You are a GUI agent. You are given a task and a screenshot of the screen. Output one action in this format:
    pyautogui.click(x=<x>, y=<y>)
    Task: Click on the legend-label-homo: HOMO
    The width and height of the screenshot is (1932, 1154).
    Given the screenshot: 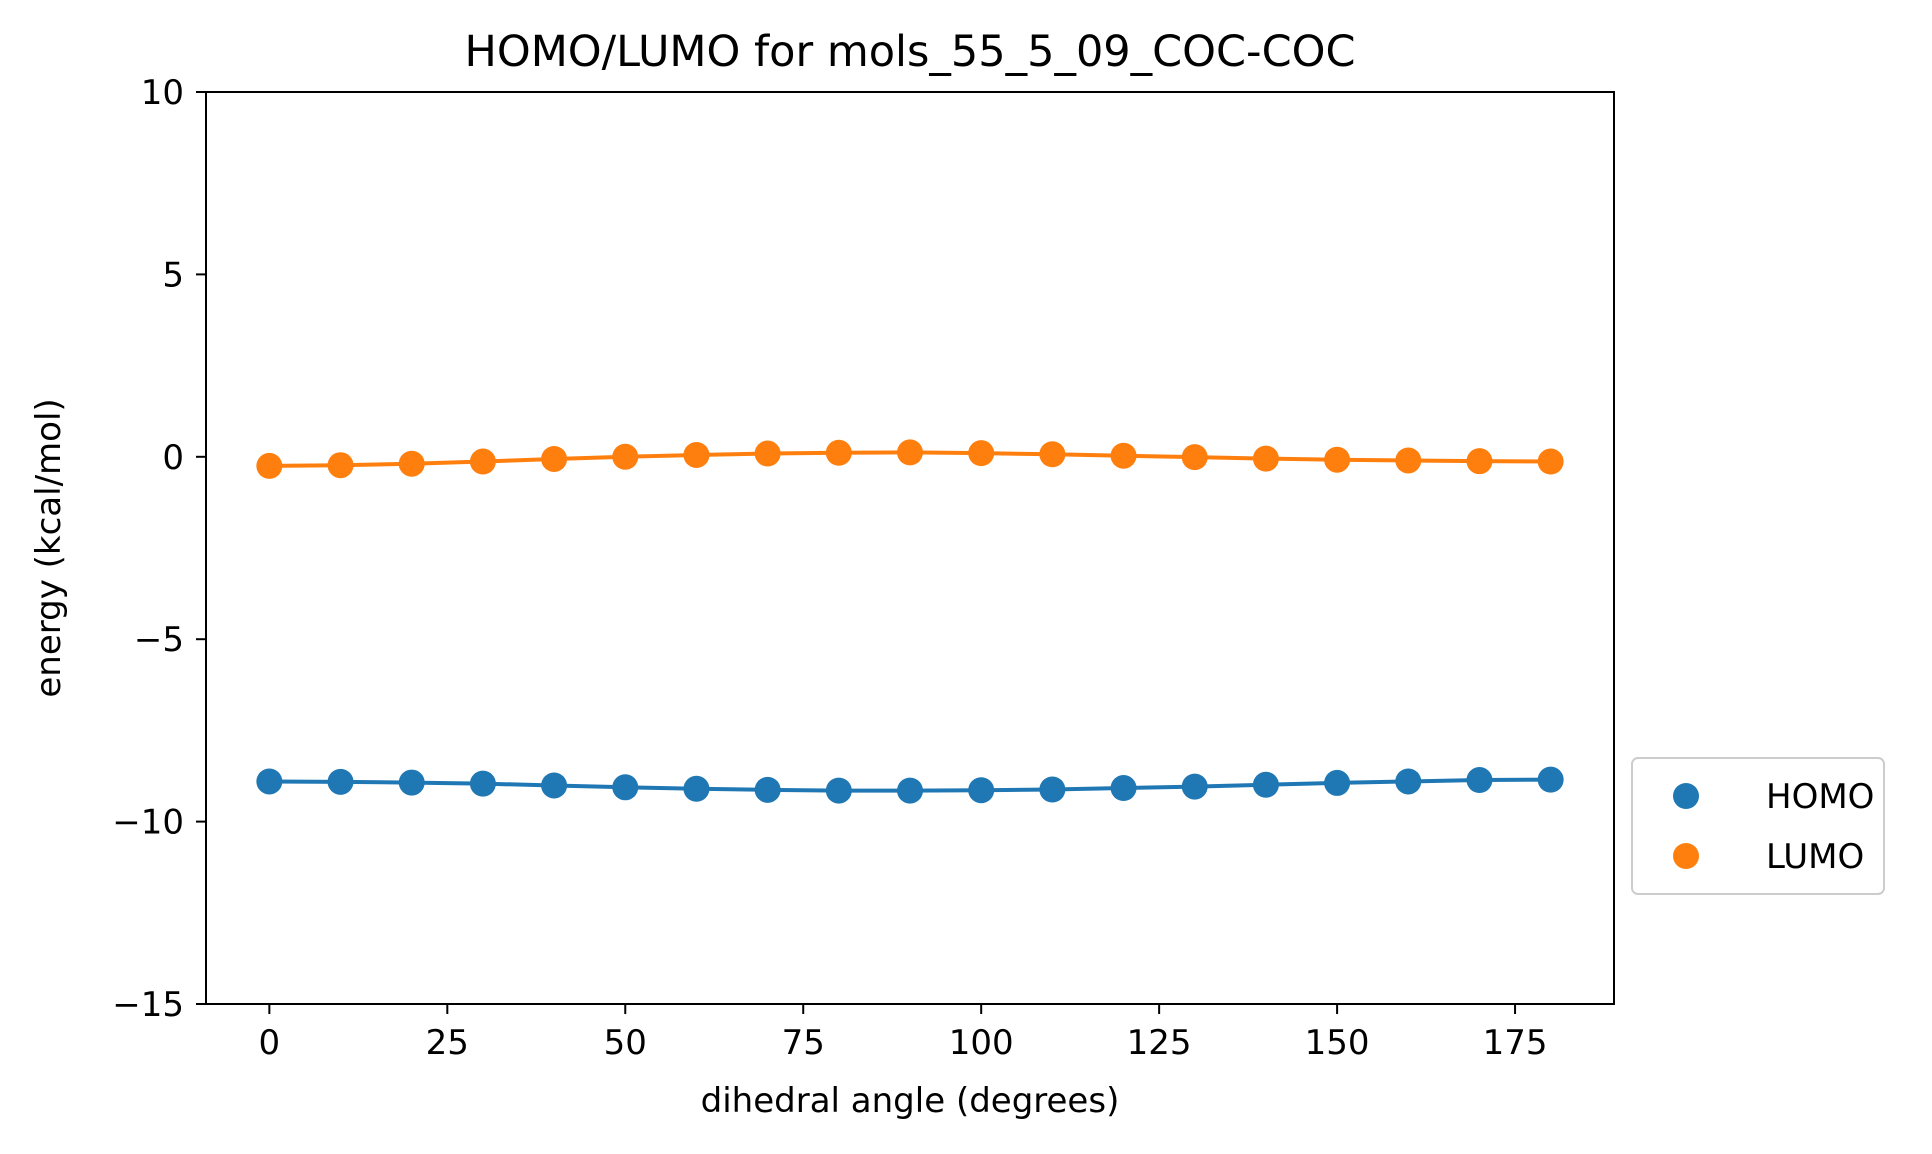 What is the action you would take?
    pyautogui.click(x=1820, y=797)
    